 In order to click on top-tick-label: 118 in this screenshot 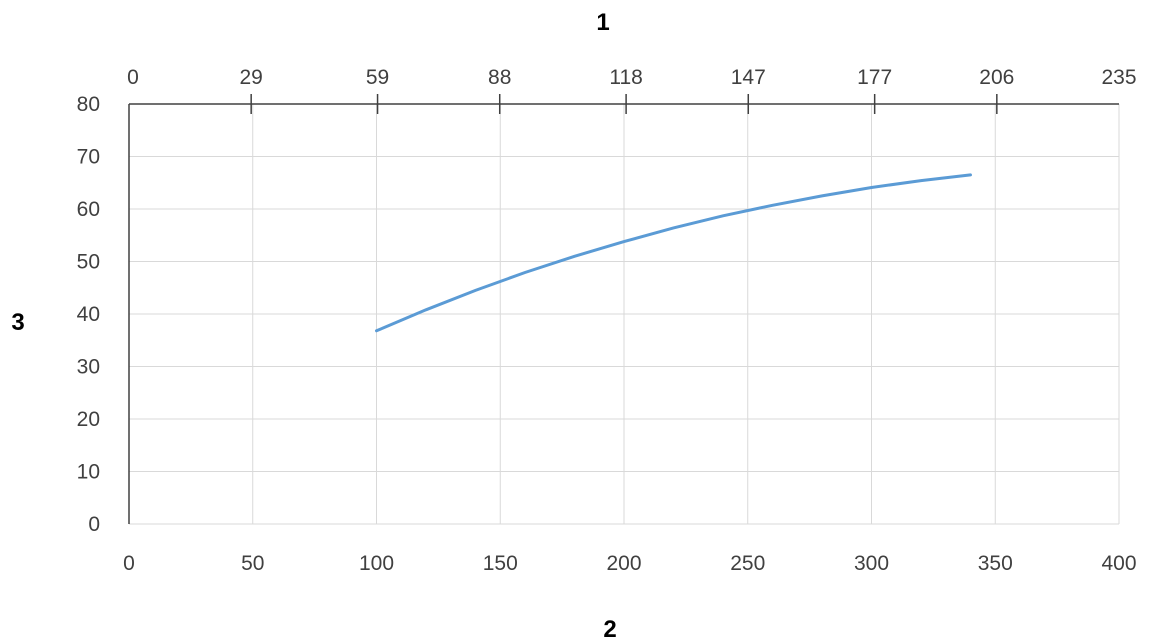, I will do `click(625, 77)`.